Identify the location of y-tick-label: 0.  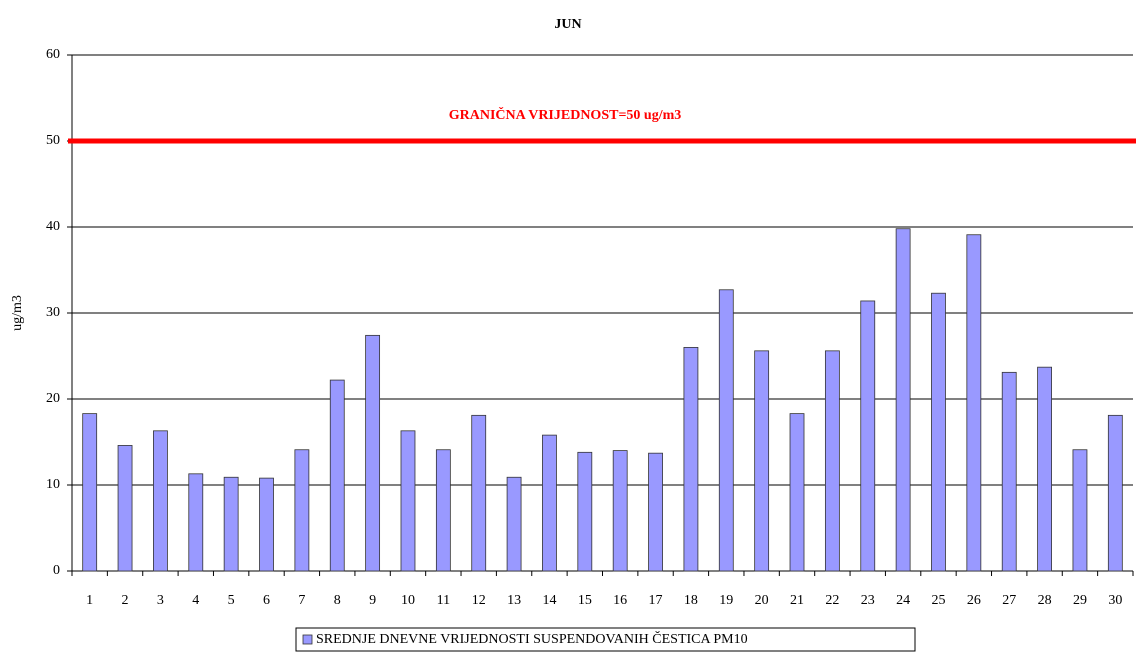
(56, 570).